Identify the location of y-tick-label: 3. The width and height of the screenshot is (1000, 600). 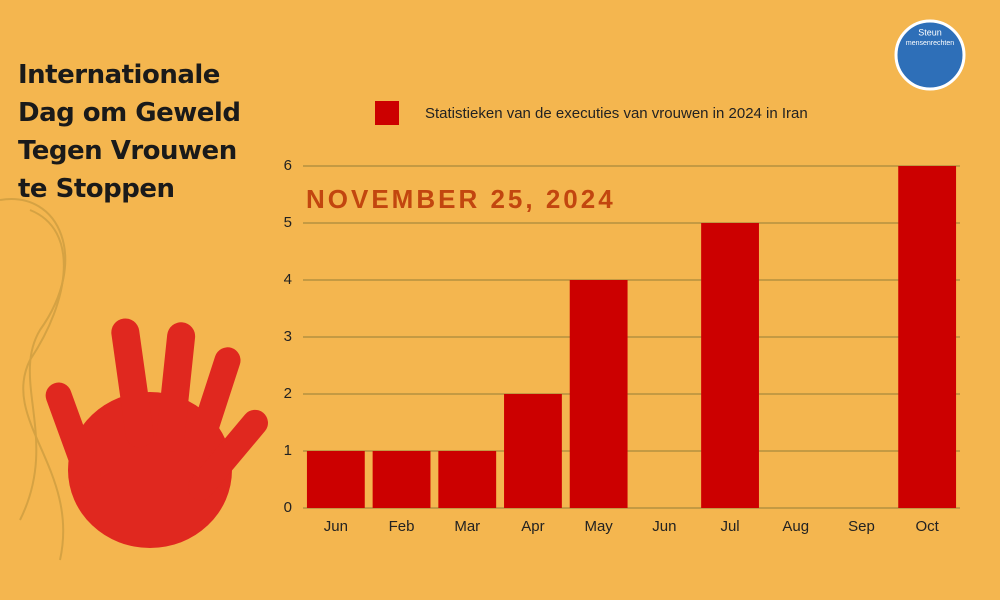
(288, 336).